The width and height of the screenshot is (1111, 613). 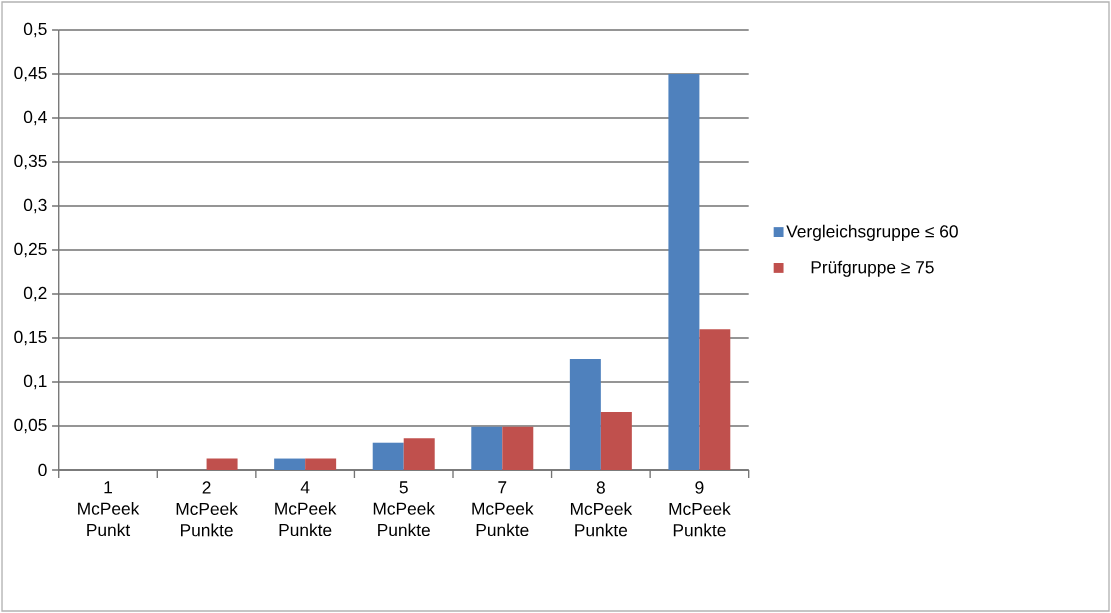 I want to click on y-tick-label: 0,4, so click(x=35, y=118).